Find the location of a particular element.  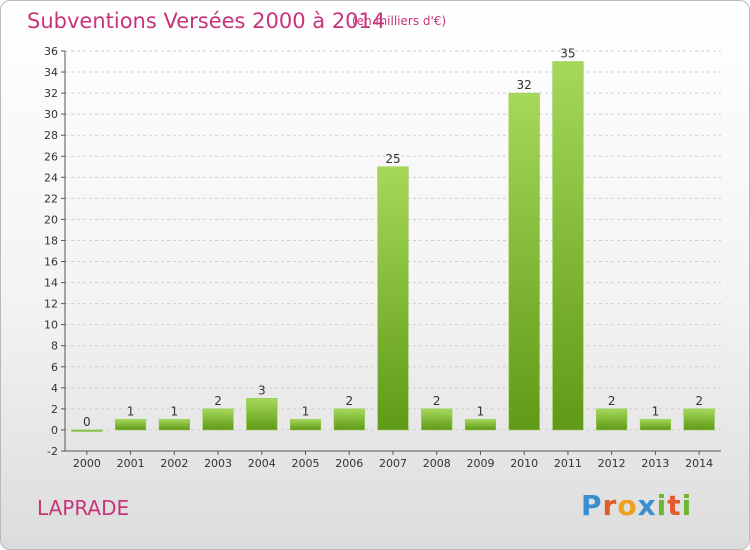

x-tick-label-2005: 2005 is located at coordinates (306, 463).